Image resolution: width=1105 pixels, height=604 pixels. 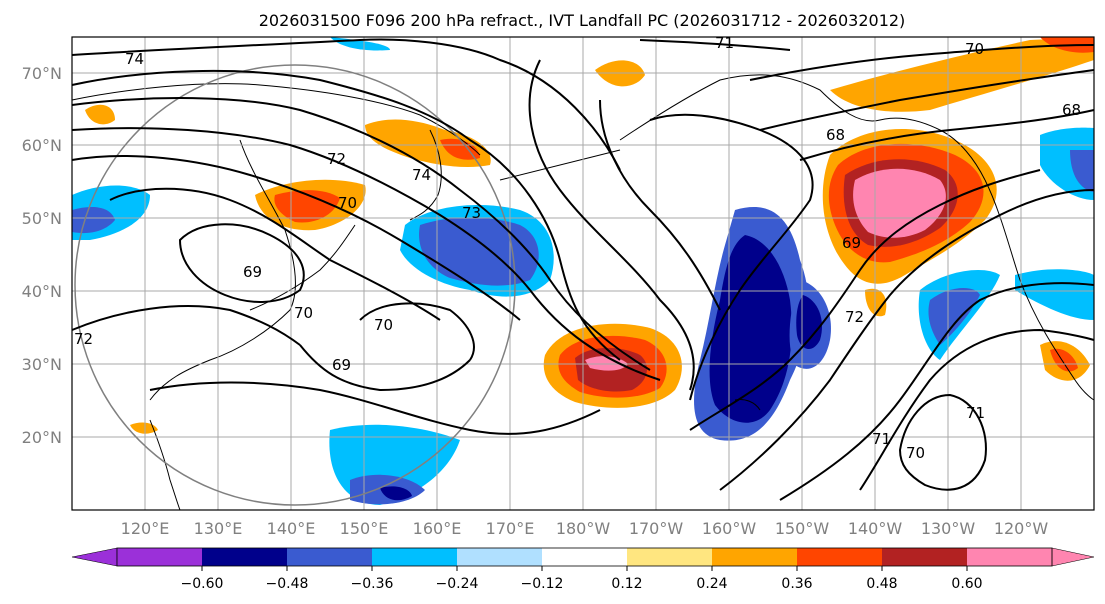 What do you see at coordinates (729, 528) in the screenshot?
I see `lon-label: 160°W` at bounding box center [729, 528].